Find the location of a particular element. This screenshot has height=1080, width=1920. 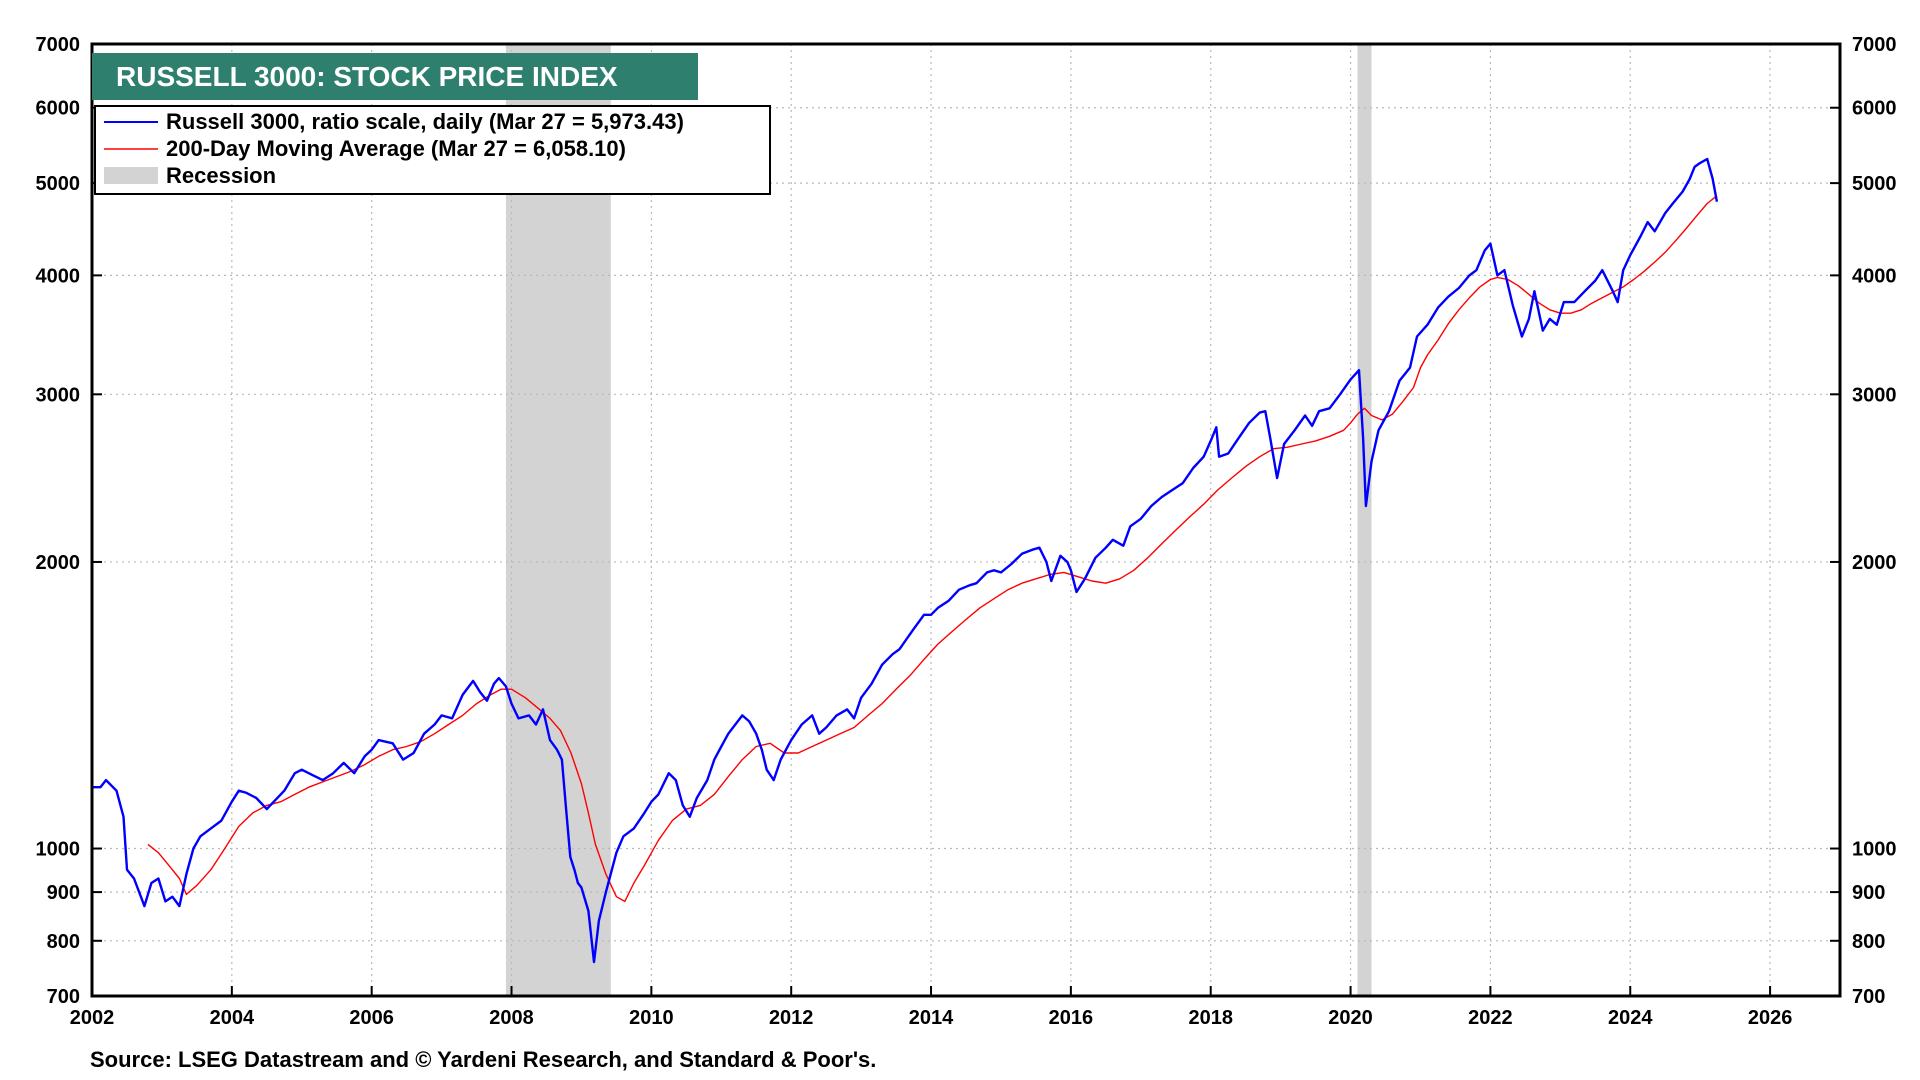

y-tick-label-left: 900 is located at coordinates (63, 893).